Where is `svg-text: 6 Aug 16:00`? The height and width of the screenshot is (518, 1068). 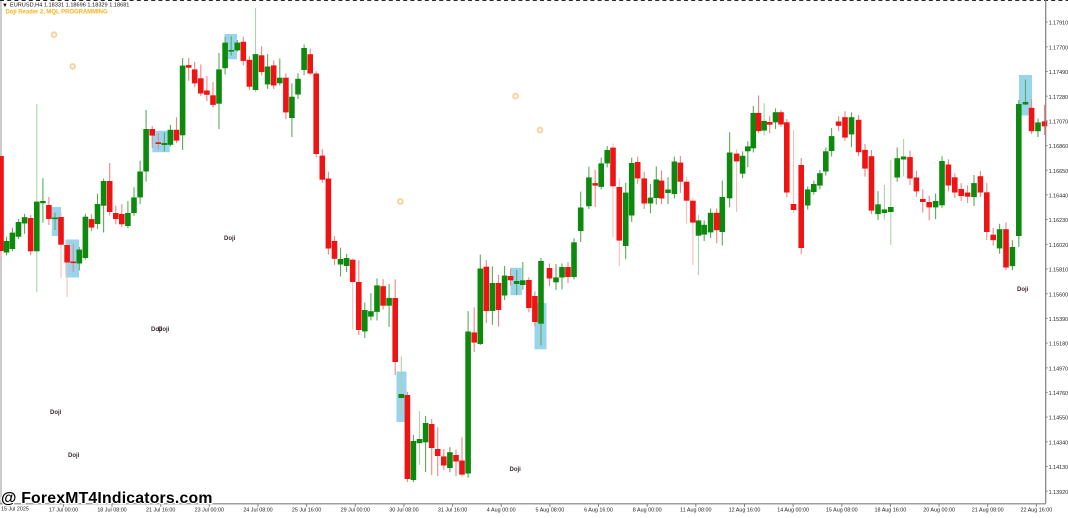
svg-text: 6 Aug 16:00 is located at coordinates (598, 511).